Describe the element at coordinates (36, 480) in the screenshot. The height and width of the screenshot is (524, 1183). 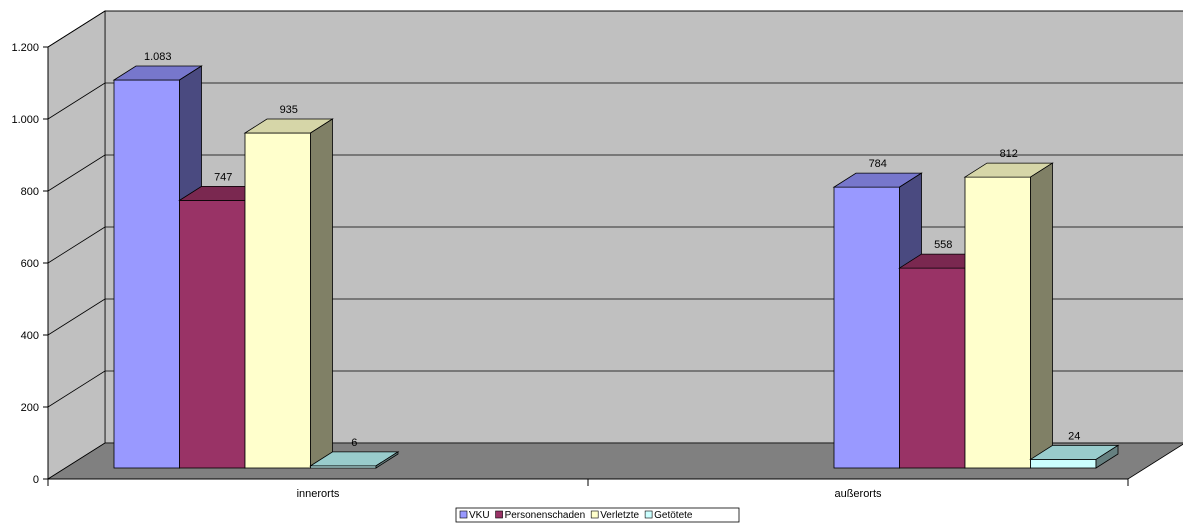
I see `y-tick-label: 0` at that location.